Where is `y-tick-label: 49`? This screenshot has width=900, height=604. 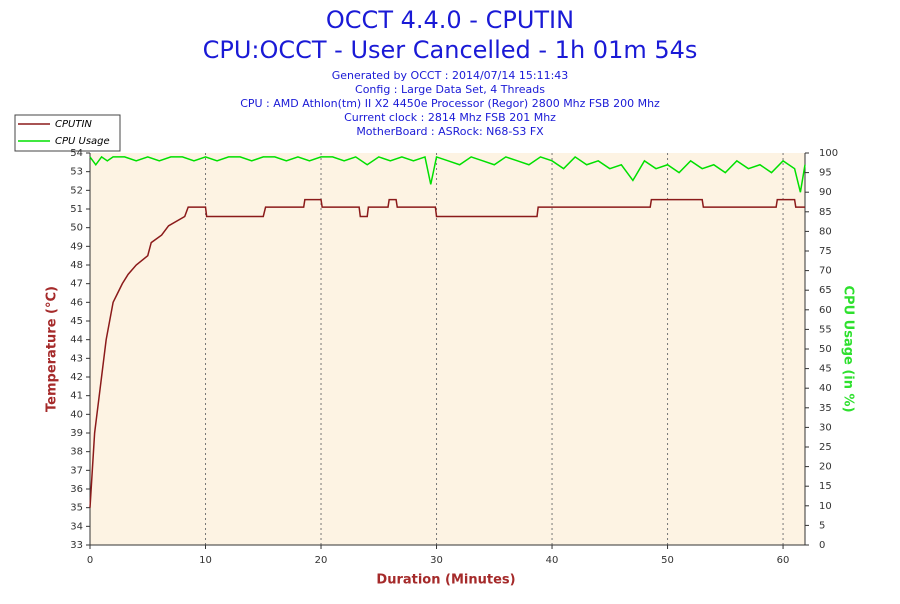
y-tick-label: 49 is located at coordinates (76, 246).